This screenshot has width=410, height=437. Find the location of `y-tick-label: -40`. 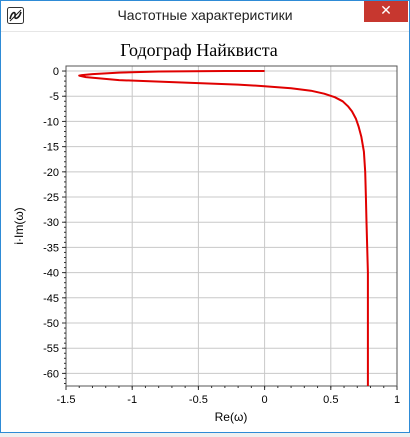

y-tick-label: -40 is located at coordinates (51, 274).